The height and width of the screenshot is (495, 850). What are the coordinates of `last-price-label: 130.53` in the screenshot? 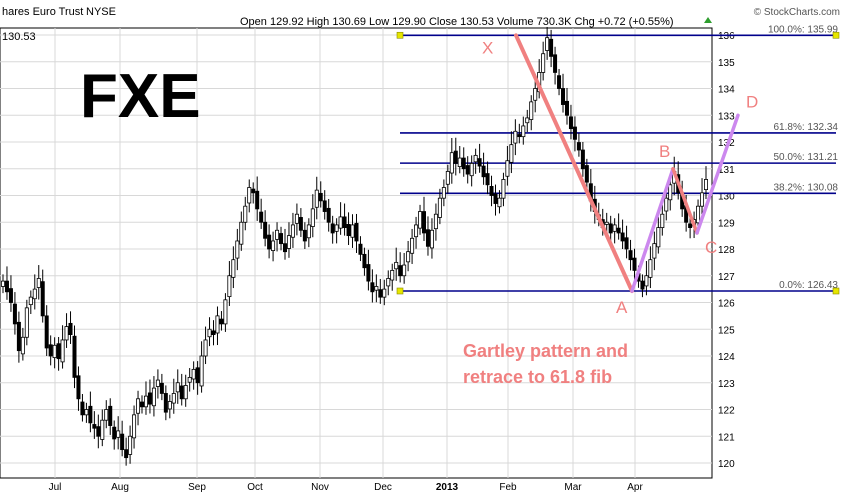 It's located at (19, 37).